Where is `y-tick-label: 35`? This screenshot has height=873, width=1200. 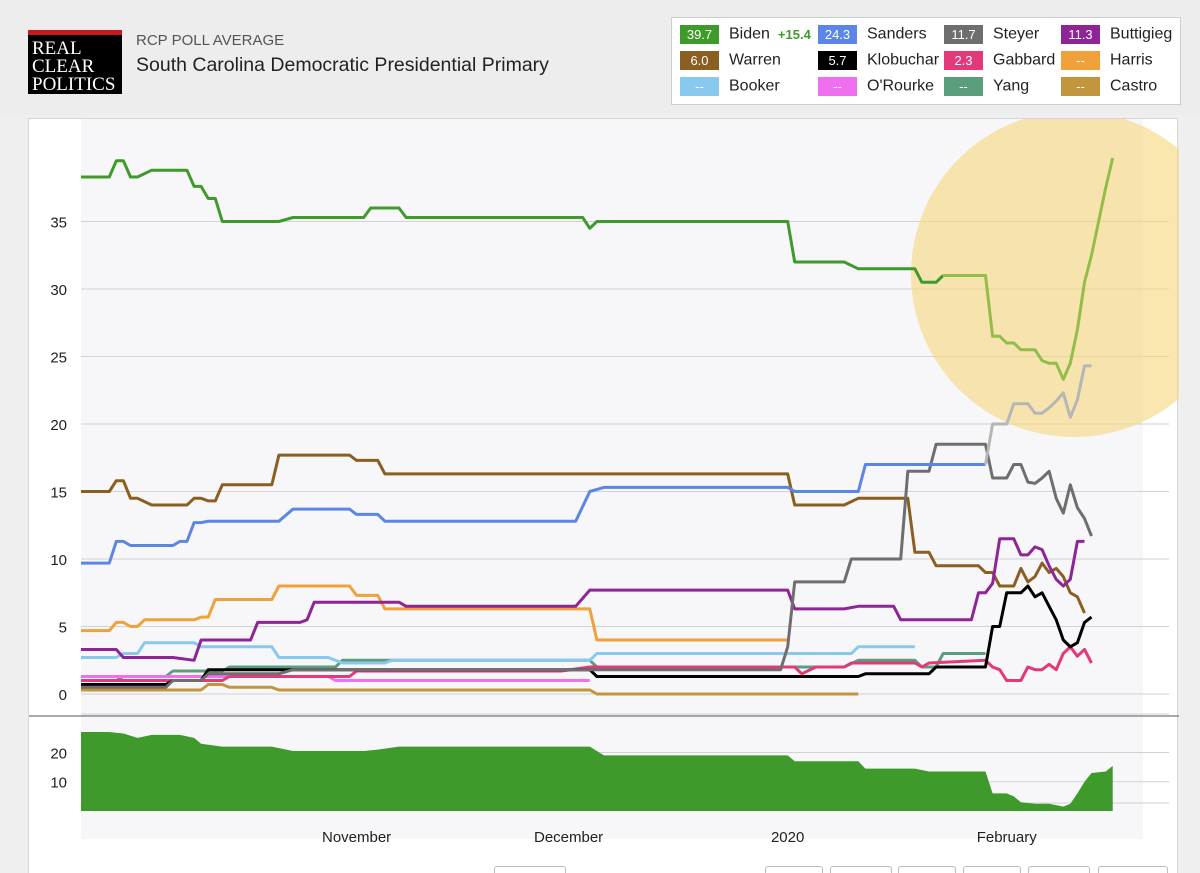 y-tick-label: 35 is located at coordinates (58, 223).